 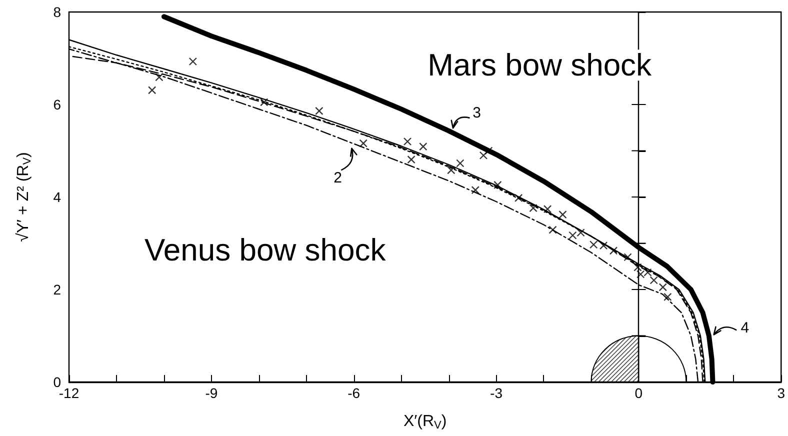 I want to click on annotation: Venus bow shock, so click(x=265, y=250).